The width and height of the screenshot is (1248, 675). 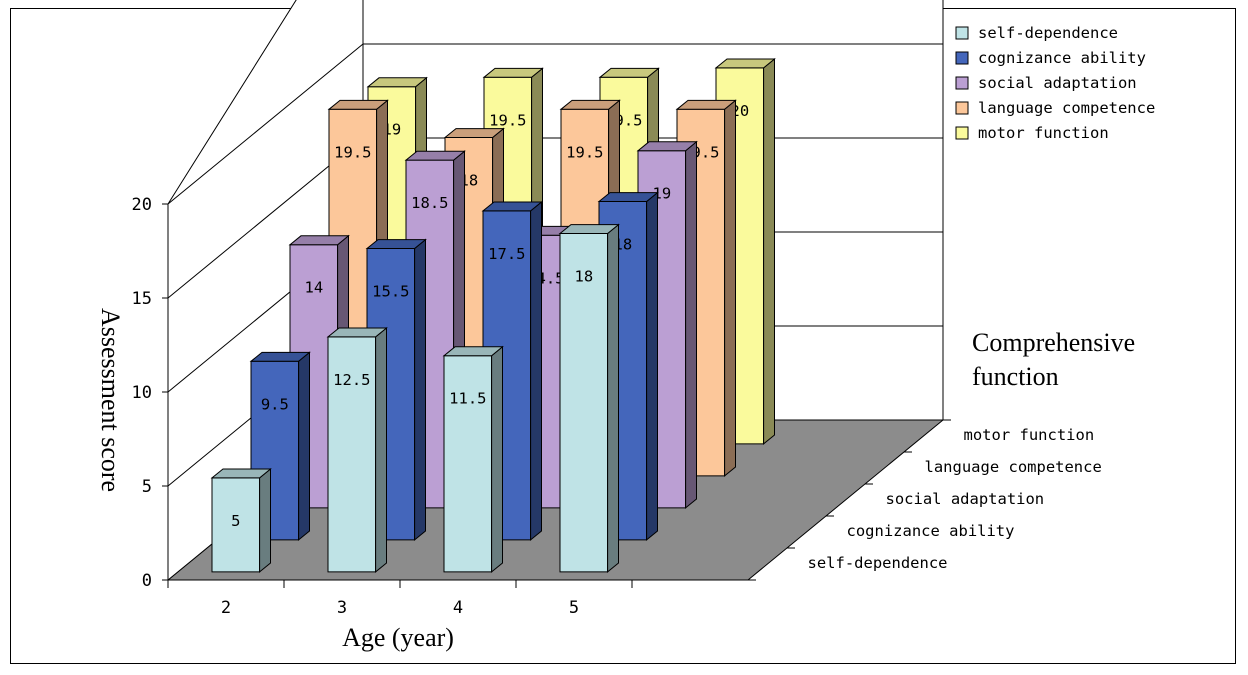 I want to click on bar-front, so click(x=468, y=464).